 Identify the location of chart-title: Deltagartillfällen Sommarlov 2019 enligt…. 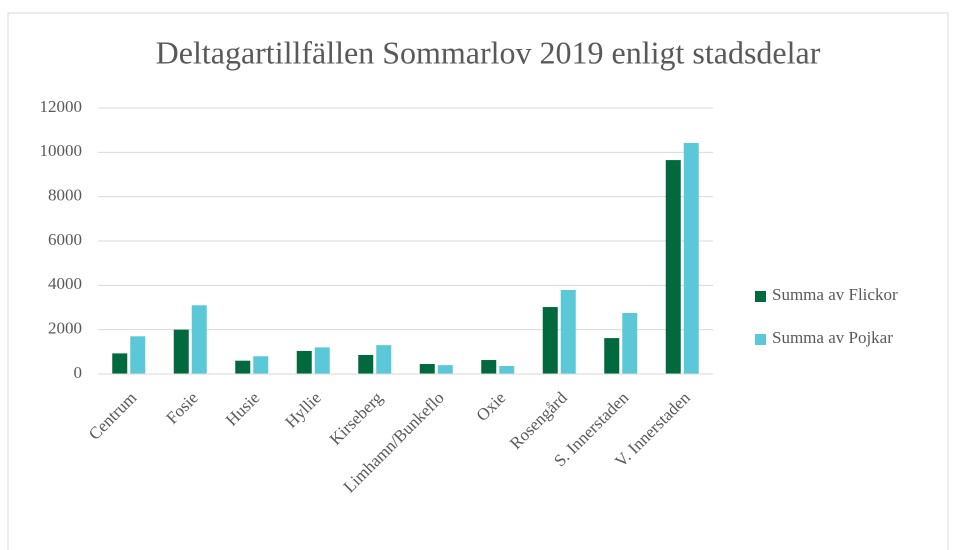
(488, 52).